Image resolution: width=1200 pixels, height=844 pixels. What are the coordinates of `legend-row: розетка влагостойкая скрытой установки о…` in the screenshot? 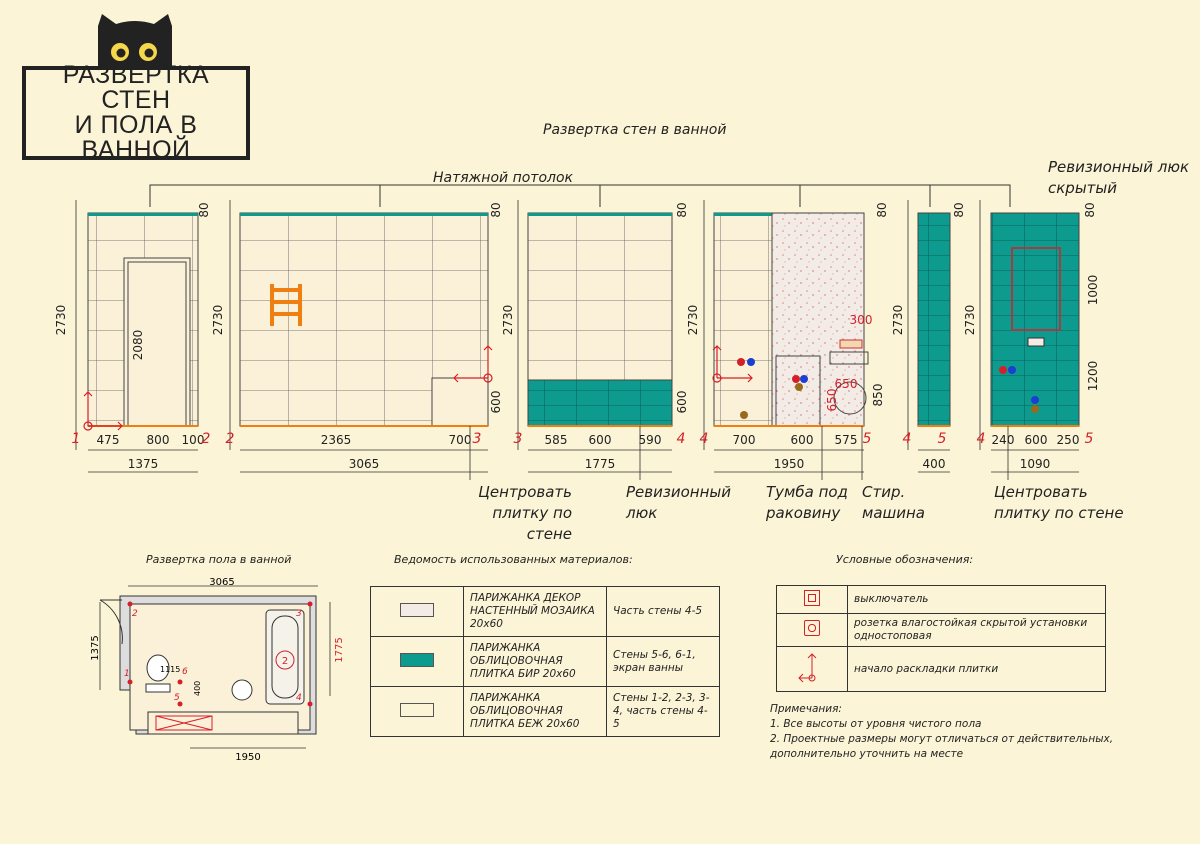 It's located at (941, 630).